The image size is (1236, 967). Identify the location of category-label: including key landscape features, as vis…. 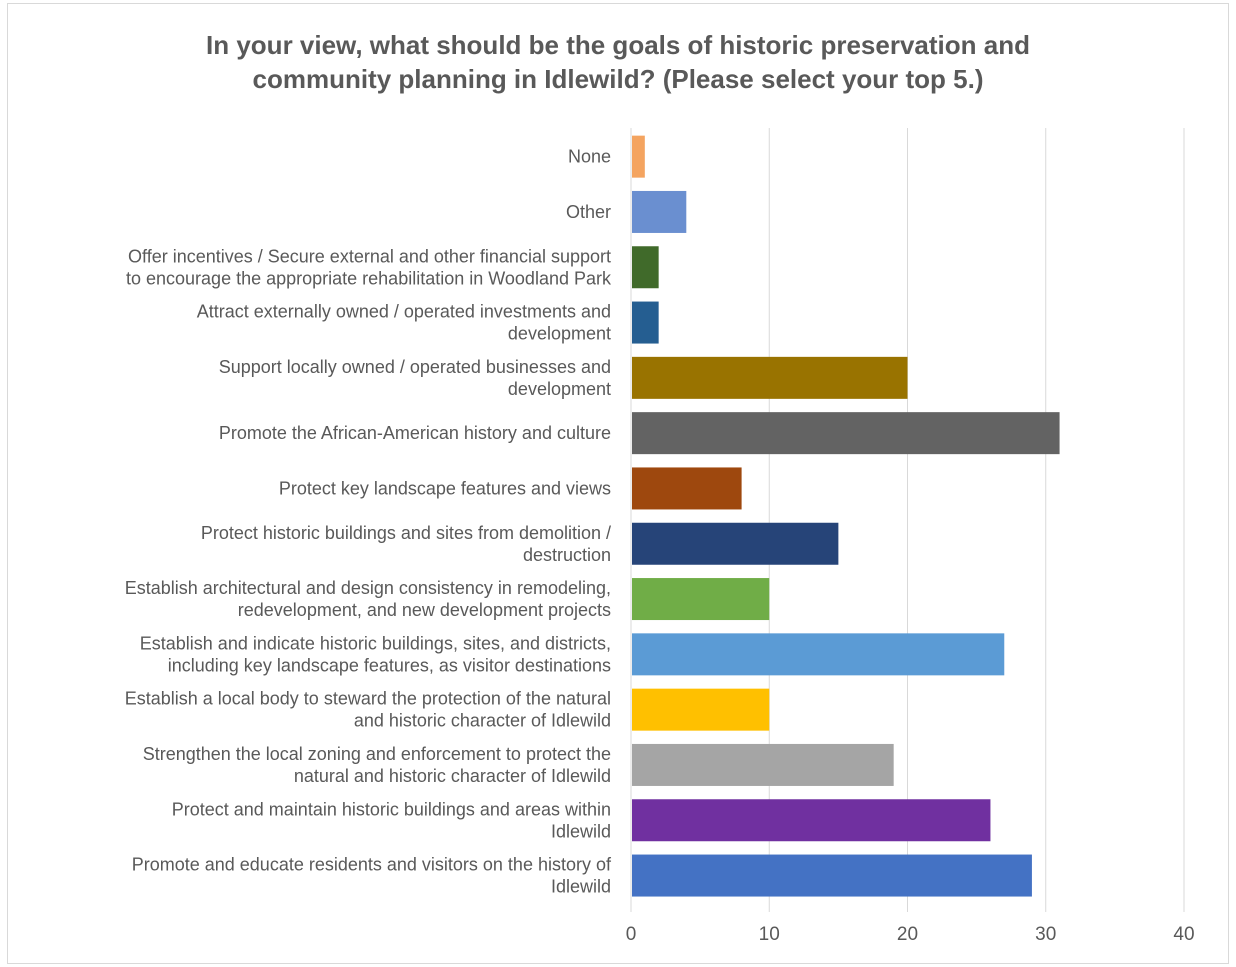
(389, 665).